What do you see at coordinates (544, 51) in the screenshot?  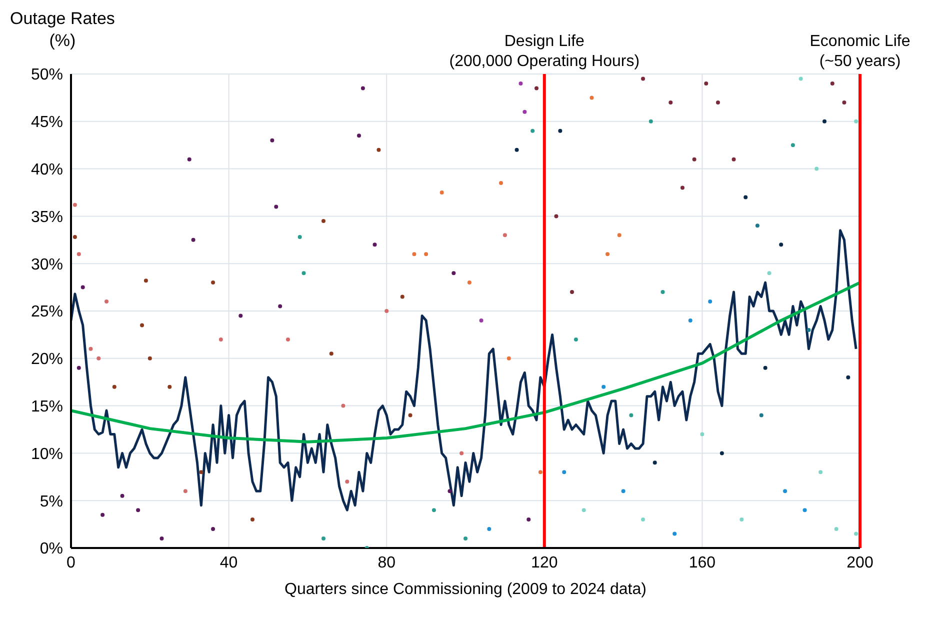 I see `ref-line-label: Design Life (200,000 Operating Hours)` at bounding box center [544, 51].